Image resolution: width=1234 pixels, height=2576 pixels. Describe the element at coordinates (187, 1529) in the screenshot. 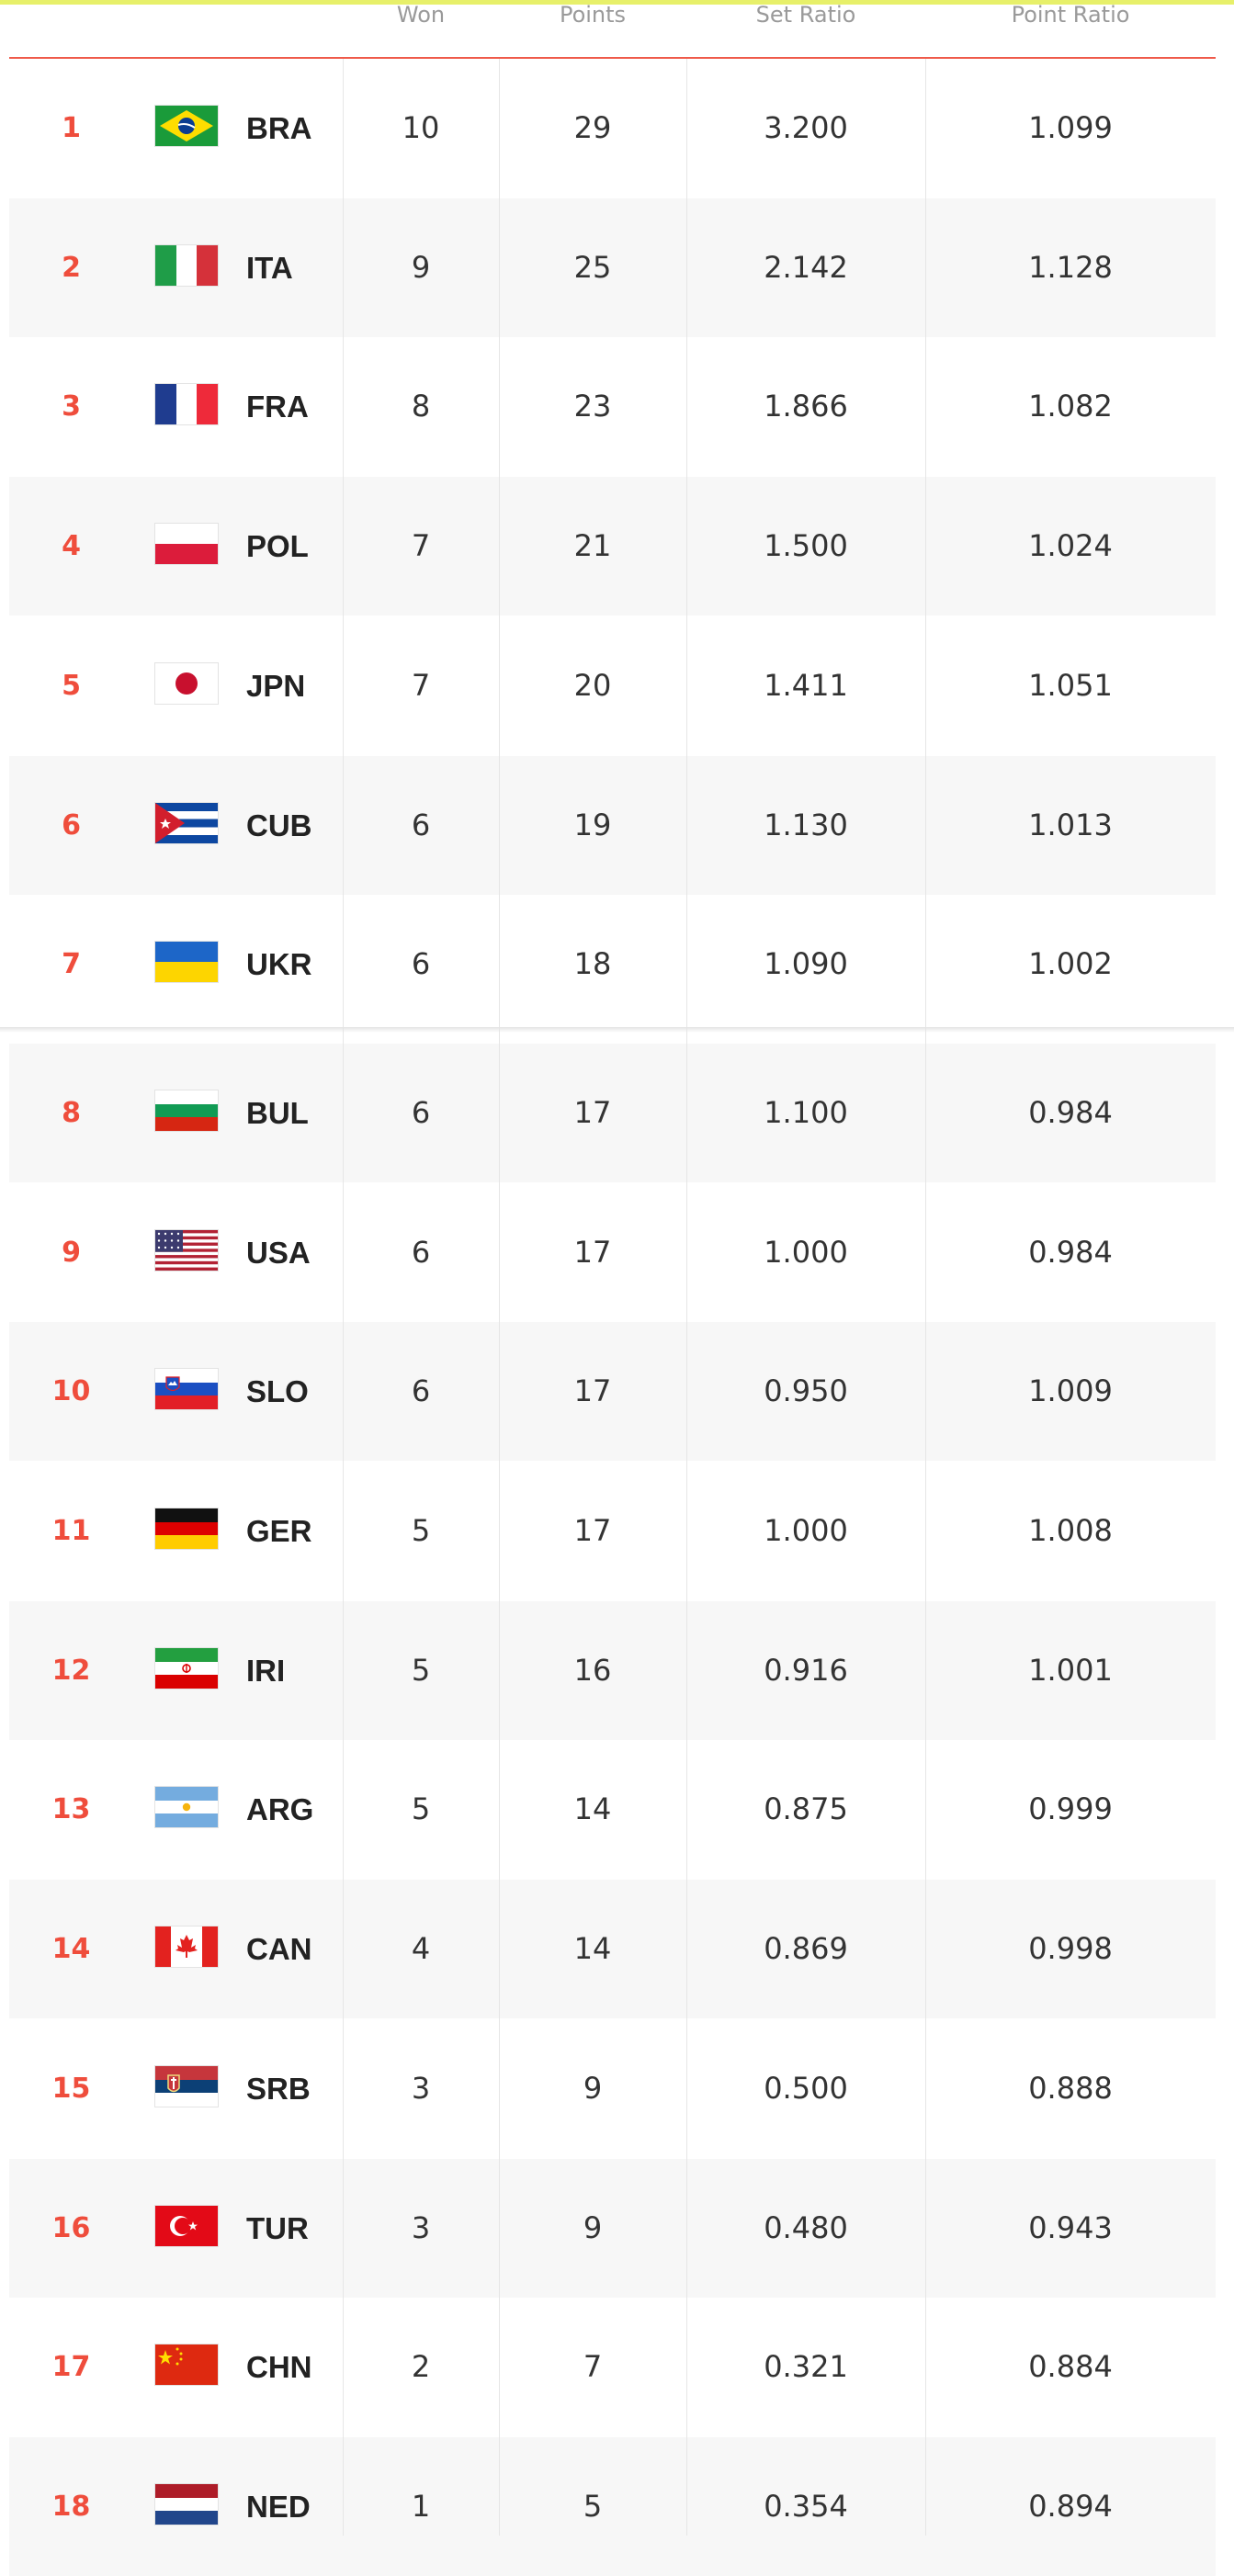

I see `germany-flag-icon` at that location.